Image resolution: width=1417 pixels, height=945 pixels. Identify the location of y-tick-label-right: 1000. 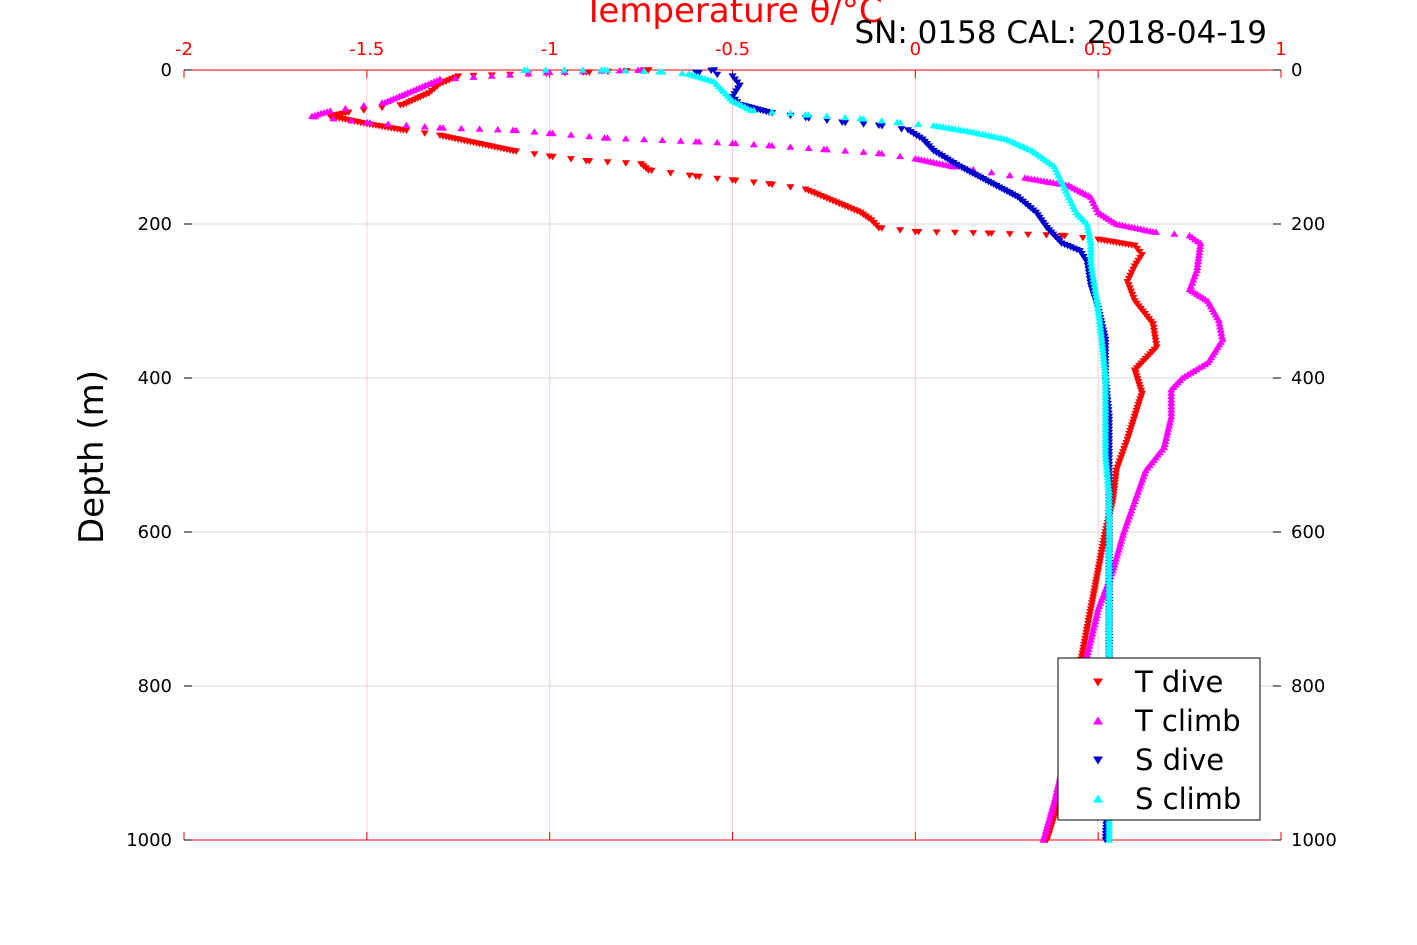
(1314, 840).